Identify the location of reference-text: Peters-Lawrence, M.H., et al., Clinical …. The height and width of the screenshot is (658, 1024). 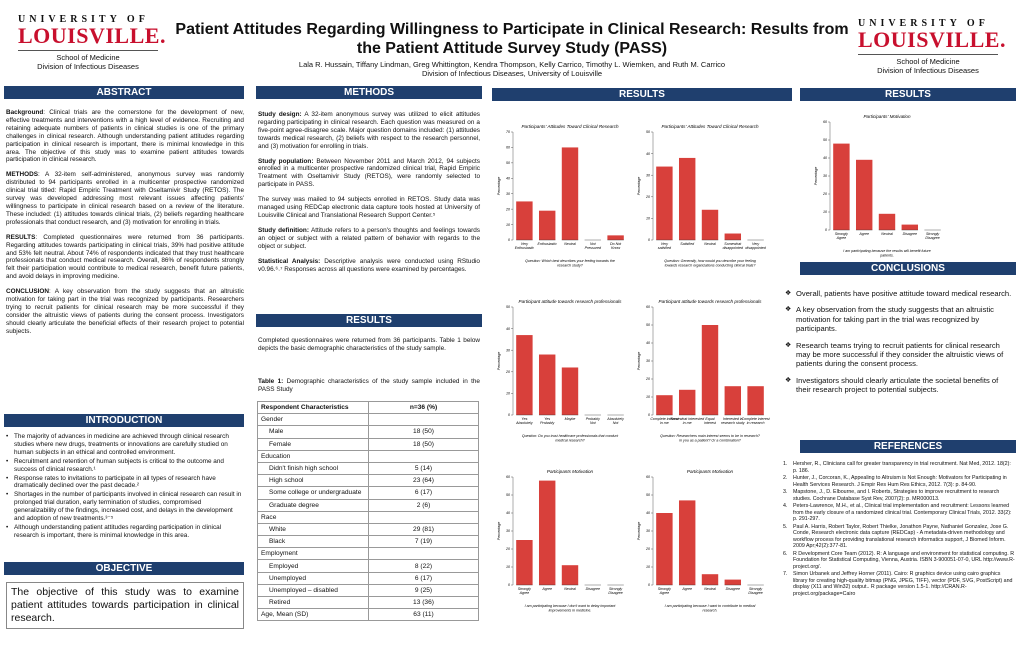
(902, 512).